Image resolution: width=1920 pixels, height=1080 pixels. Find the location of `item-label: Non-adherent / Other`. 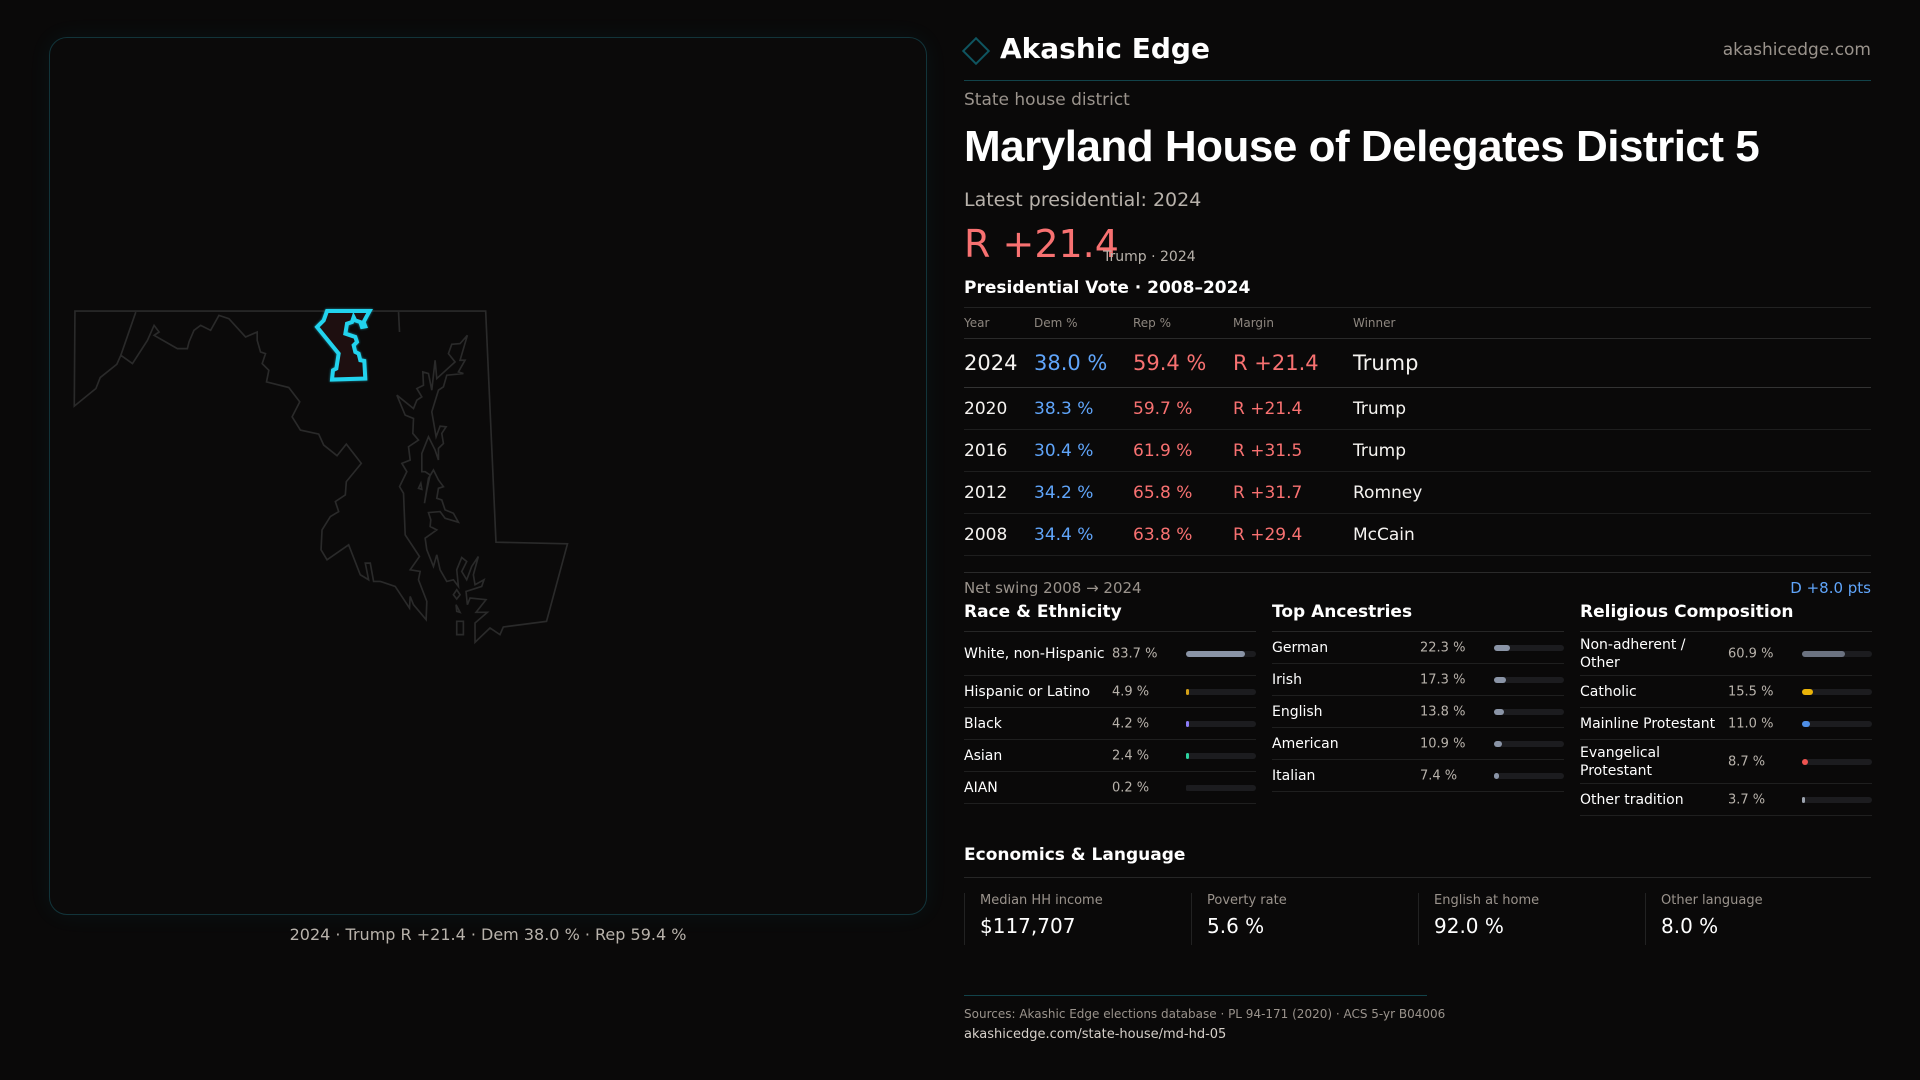

item-label: Non-adherent / Other is located at coordinates (1633, 653).